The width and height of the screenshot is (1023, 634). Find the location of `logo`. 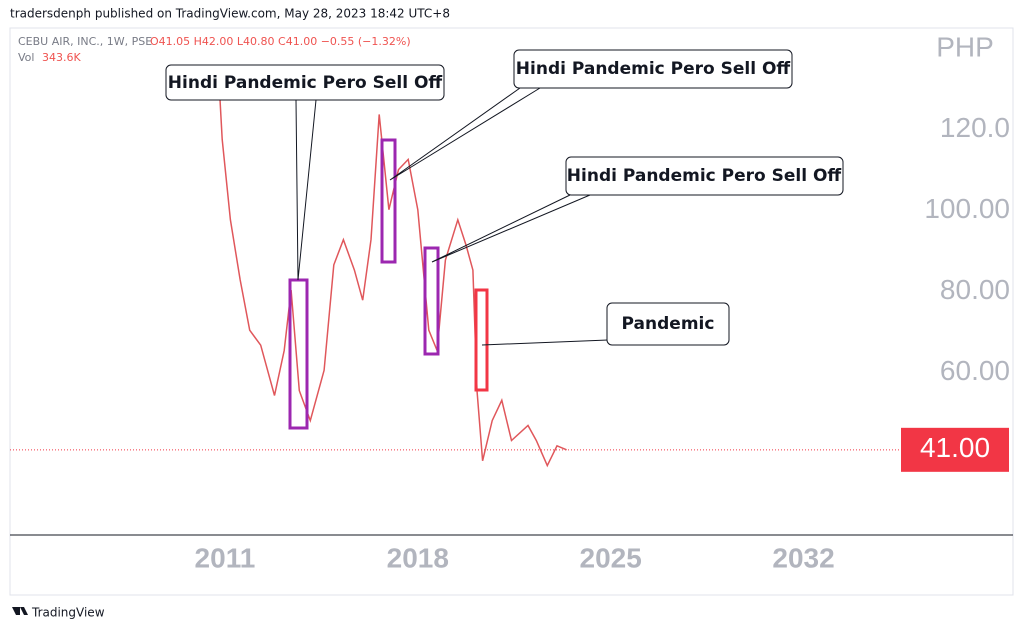

logo is located at coordinates (20, 611).